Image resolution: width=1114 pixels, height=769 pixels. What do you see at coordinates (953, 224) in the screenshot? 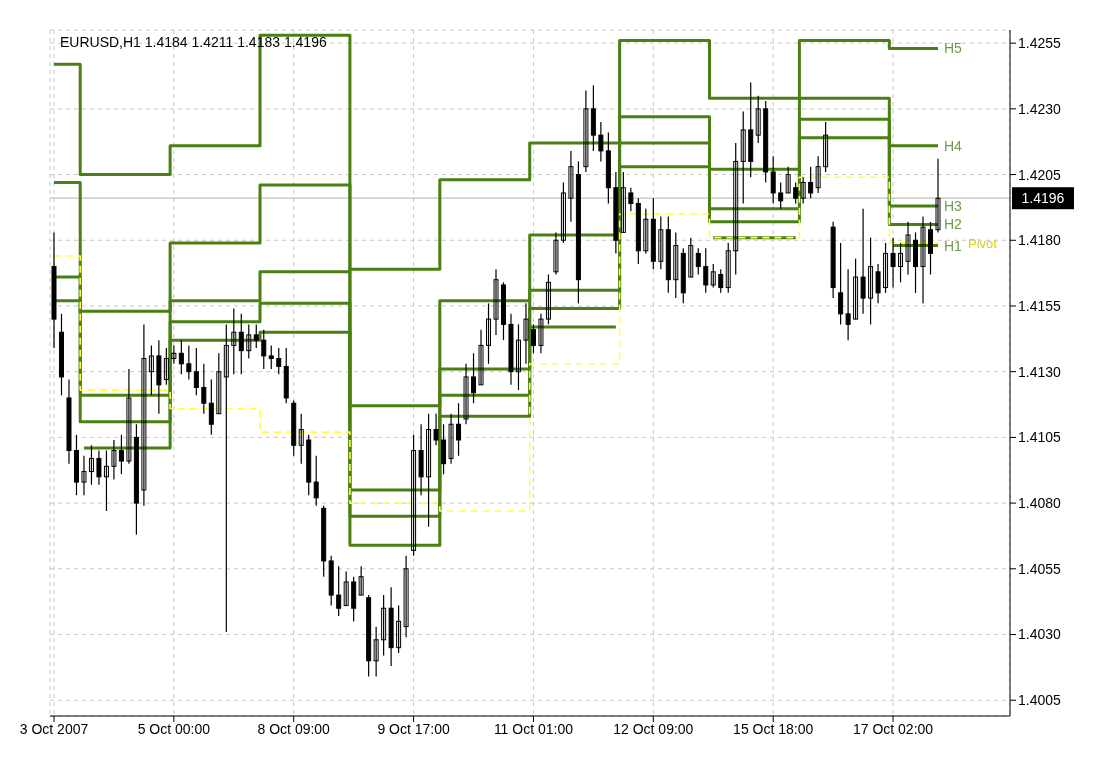
I see `series-label: H2` at bounding box center [953, 224].